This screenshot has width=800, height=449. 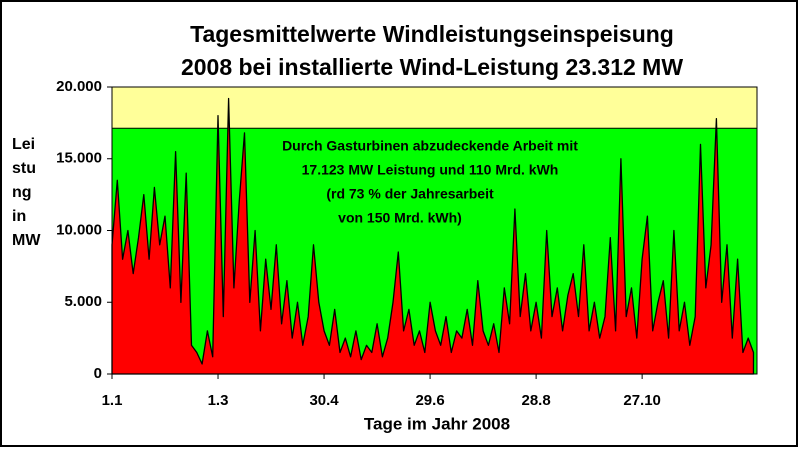 I want to click on y-tick-label: 0, so click(x=98, y=373).